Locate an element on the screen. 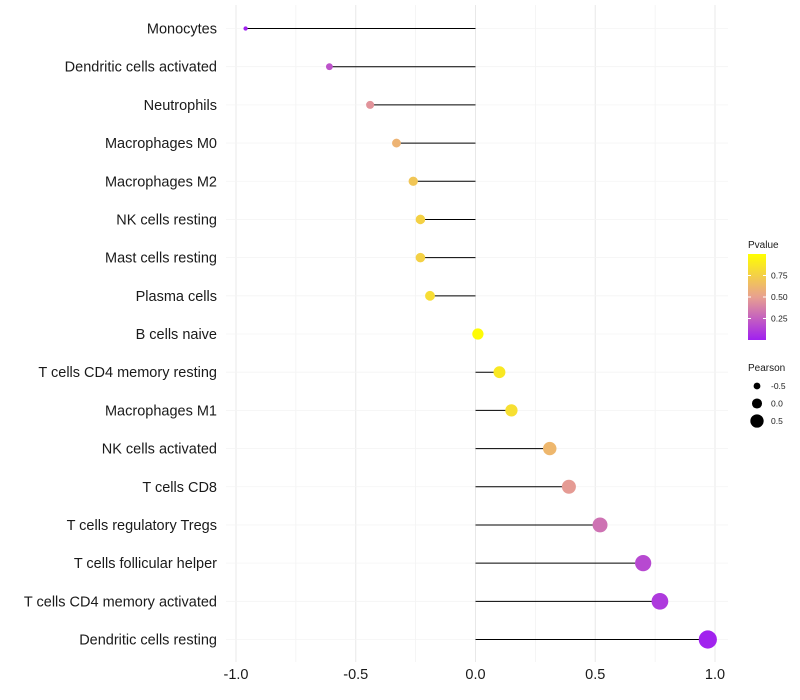 The image size is (800, 700). category-label: T cells follicular helper is located at coordinates (145, 564).